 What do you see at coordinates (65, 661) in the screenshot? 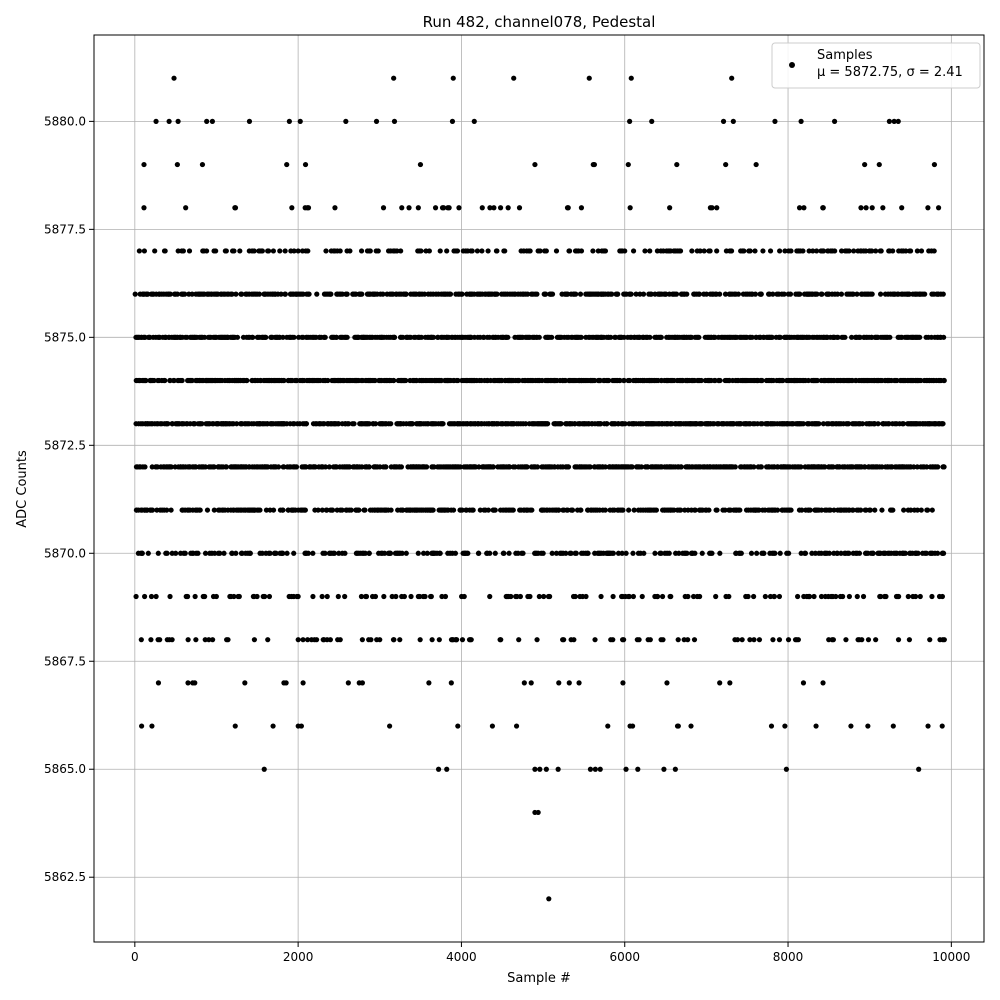
I see `y-tick-label: 5867.5` at bounding box center [65, 661].